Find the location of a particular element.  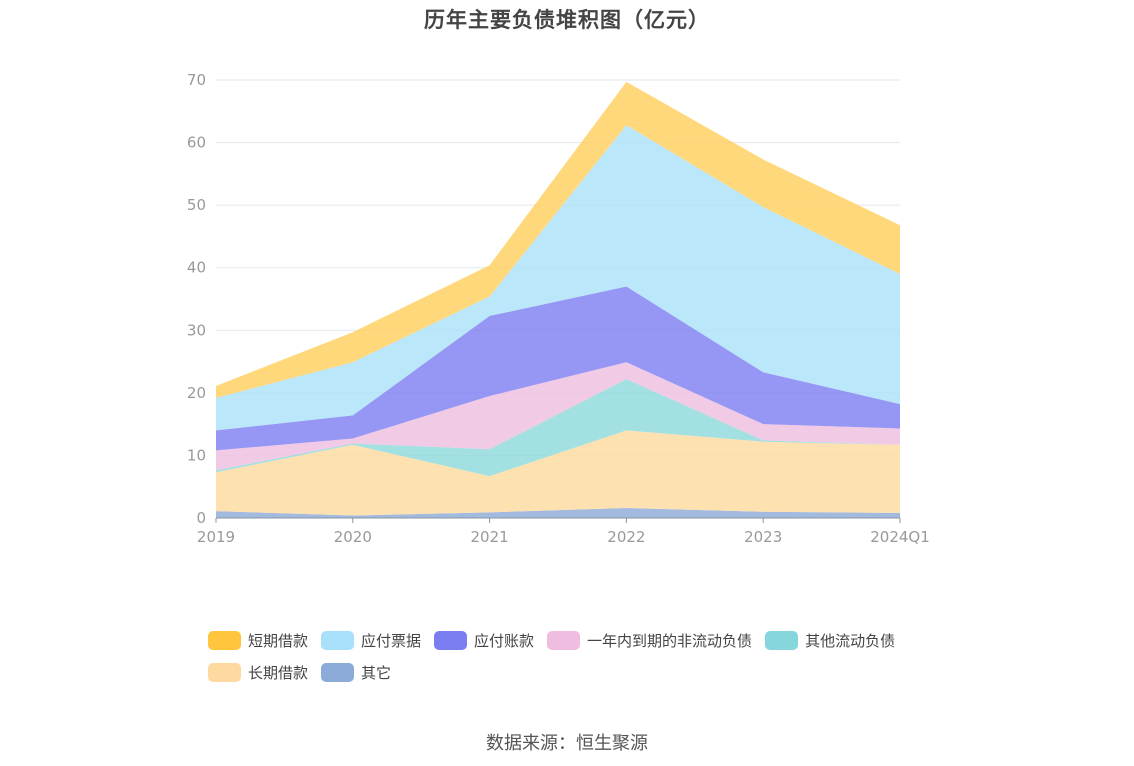

legend-label: 应付票据 is located at coordinates (391, 640).